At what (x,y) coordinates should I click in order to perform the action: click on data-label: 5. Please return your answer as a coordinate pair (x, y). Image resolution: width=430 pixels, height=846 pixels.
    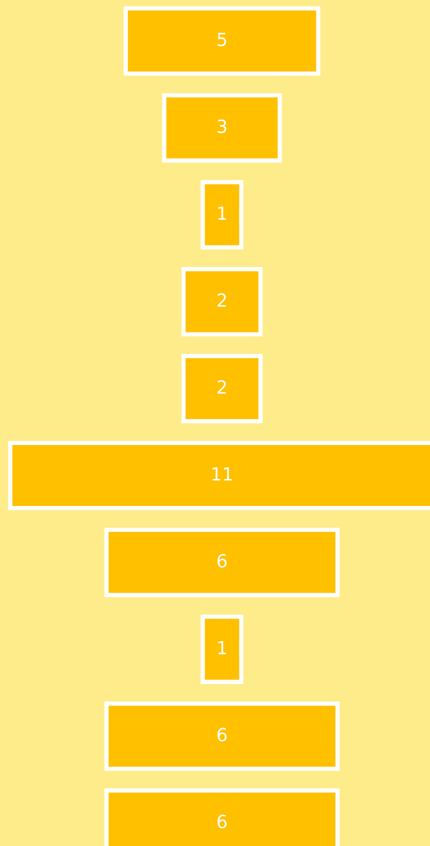
    Looking at the image, I should click on (222, 39).